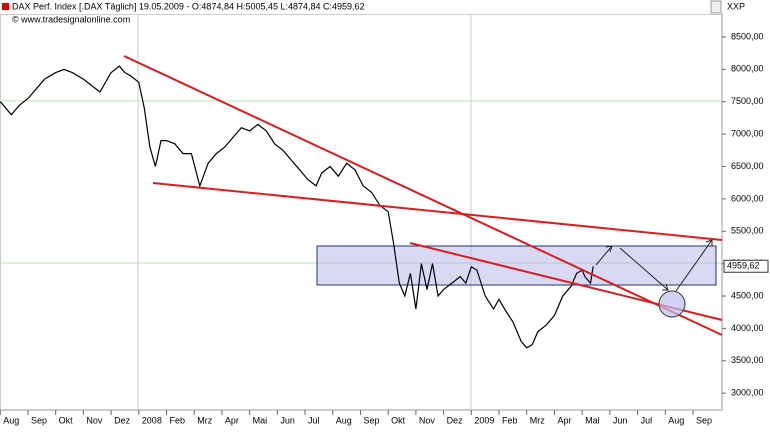 The height and width of the screenshot is (434, 770). What do you see at coordinates (747, 166) in the screenshot?
I see `y-tick-label: 6500,00` at bounding box center [747, 166].